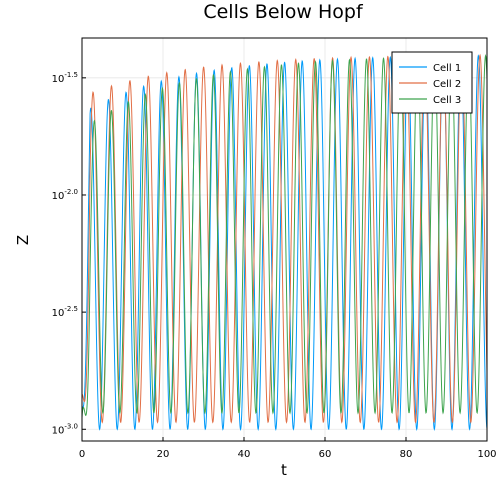 Image resolution: width=499 pixels, height=499 pixels. Describe the element at coordinates (65, 312) in the screenshot. I see `y-tick-label-1: 10-2.5` at that location.